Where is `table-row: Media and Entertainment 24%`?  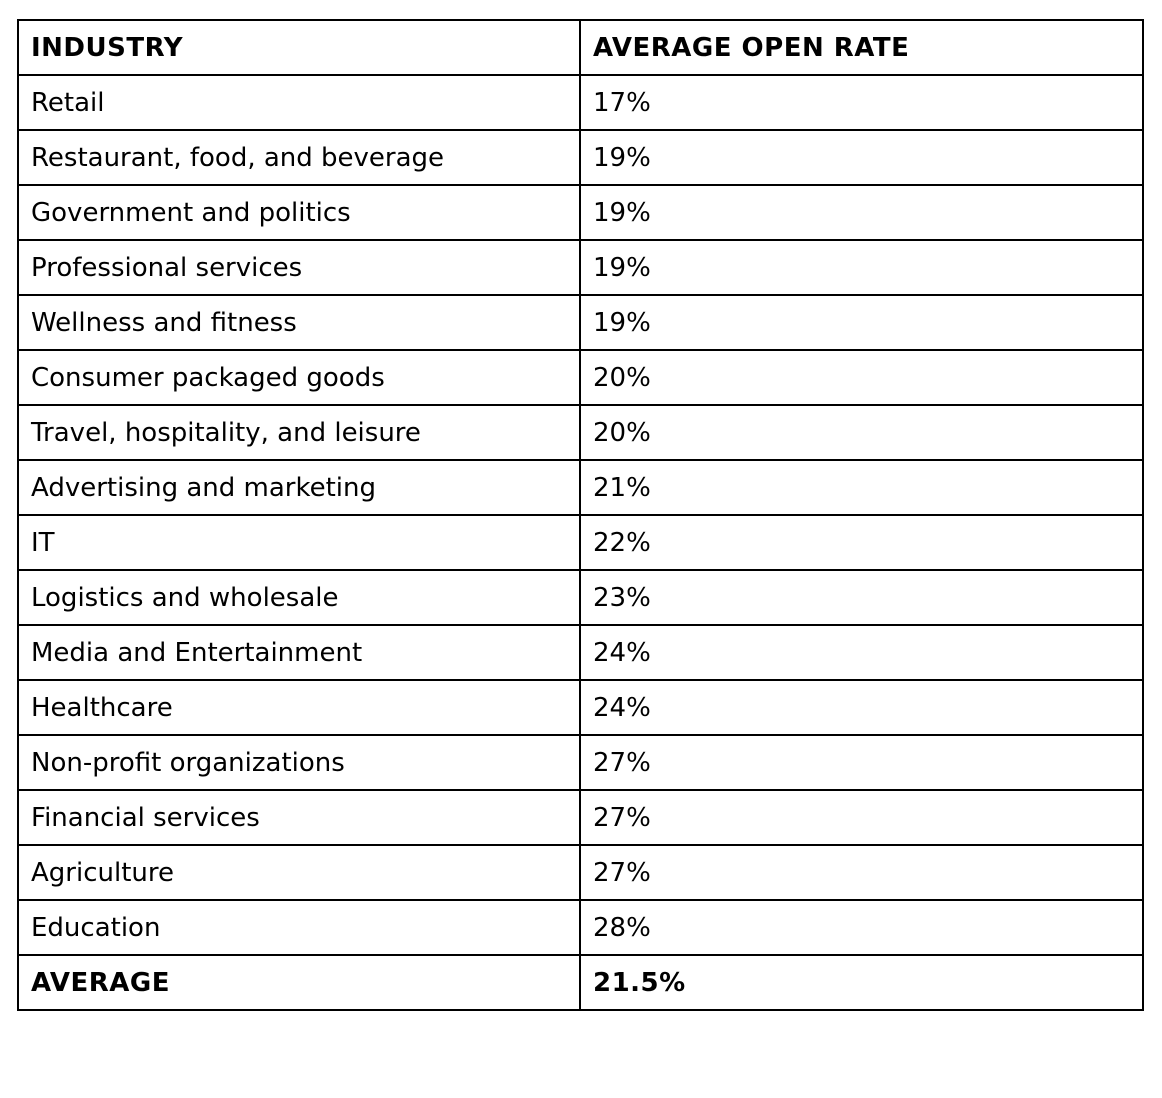
table-row: Media and Entertainment 24% is located at coordinates (580, 652).